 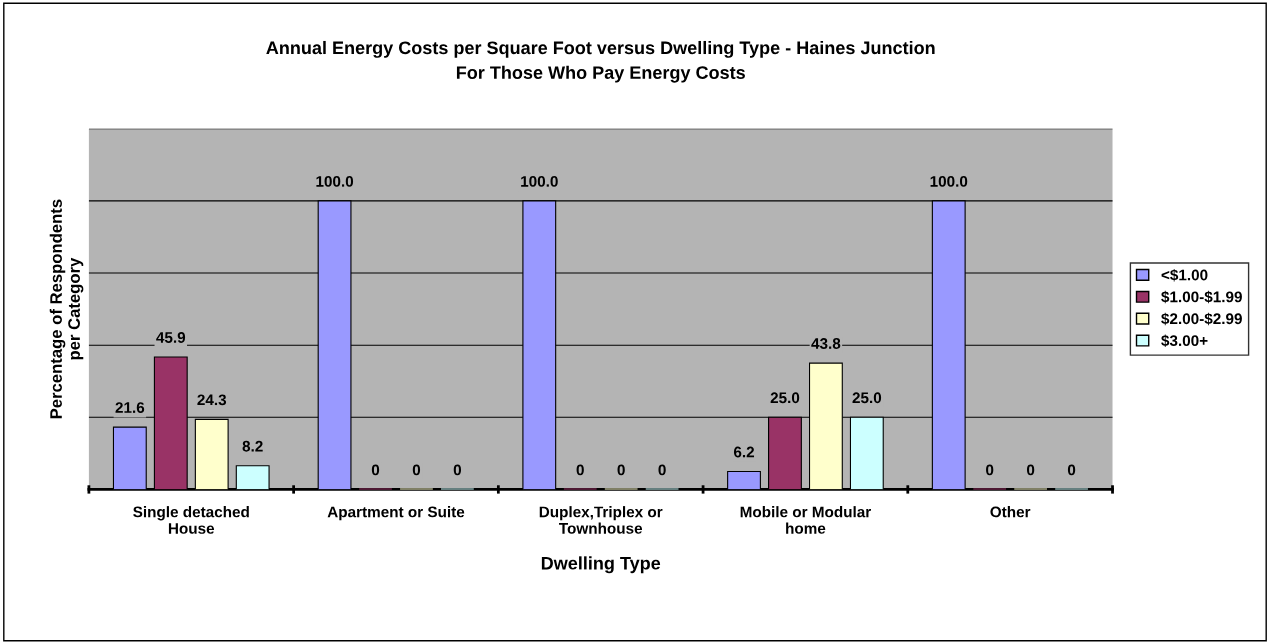 I want to click on data-label: 8.2, so click(x=252, y=446).